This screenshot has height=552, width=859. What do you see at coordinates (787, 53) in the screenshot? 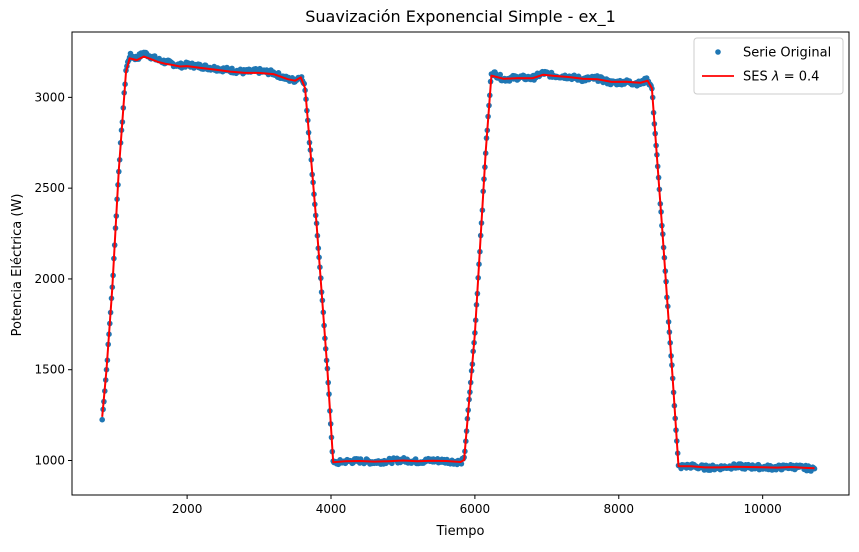
I see `legend-label-original: Serie Original` at bounding box center [787, 53].